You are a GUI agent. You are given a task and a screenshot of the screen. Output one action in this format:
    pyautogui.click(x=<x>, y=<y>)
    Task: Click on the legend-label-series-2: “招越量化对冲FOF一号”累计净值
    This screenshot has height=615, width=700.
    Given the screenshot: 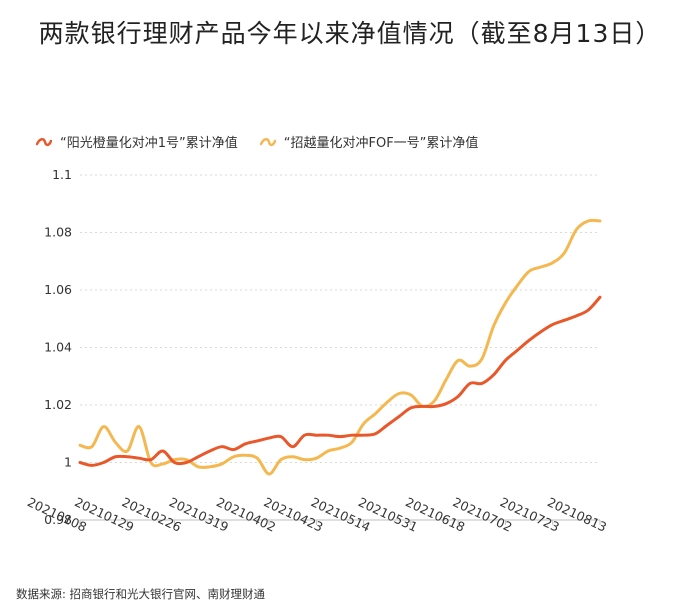 What is the action you would take?
    pyautogui.click(x=381, y=143)
    